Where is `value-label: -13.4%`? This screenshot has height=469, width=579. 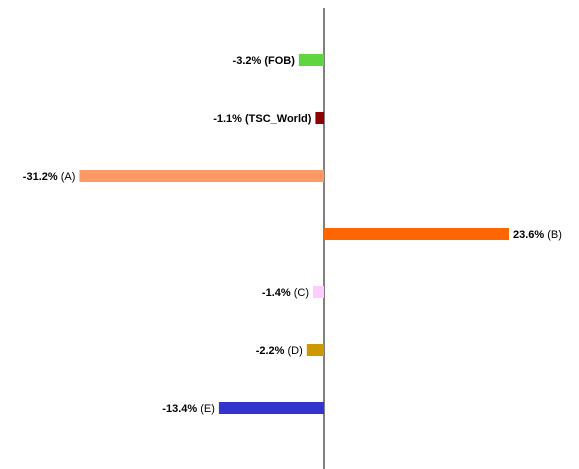
value-label: -13.4% is located at coordinates (181, 409).